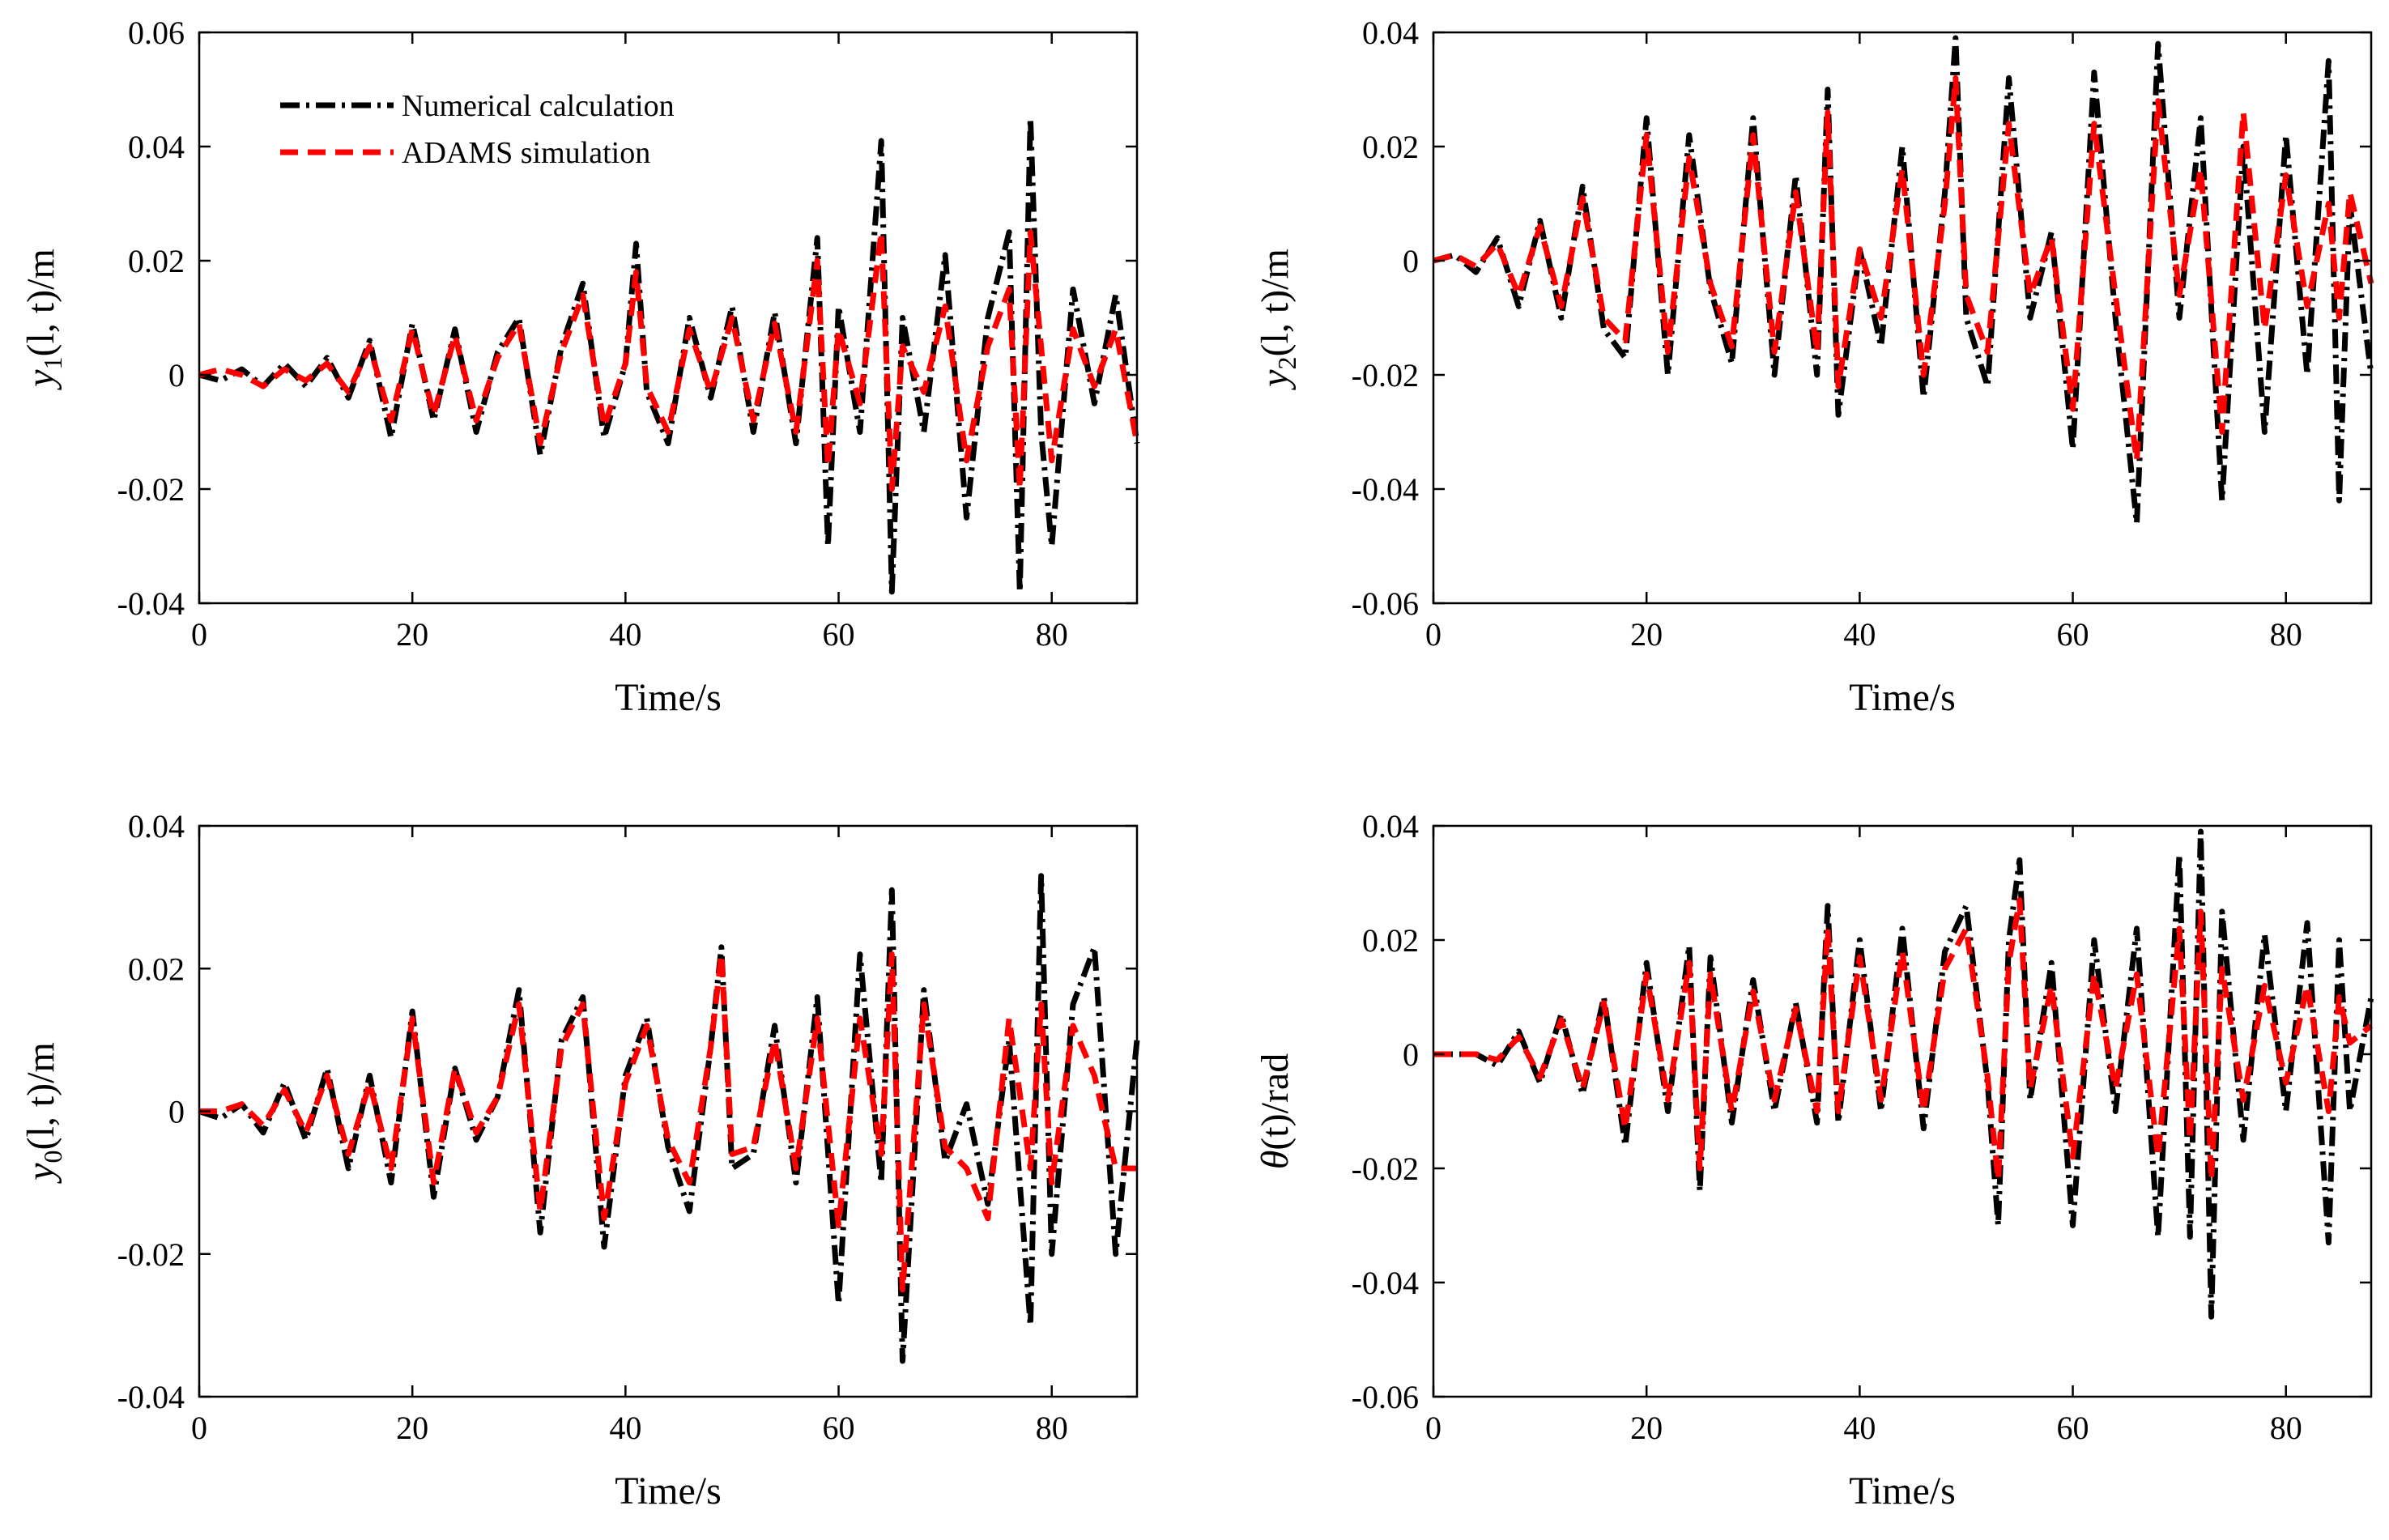 Image resolution: width=2389 pixels, height=1540 pixels. Describe the element at coordinates (526, 153) in the screenshot. I see `legend-label-adams: ADAMS simulation` at that location.